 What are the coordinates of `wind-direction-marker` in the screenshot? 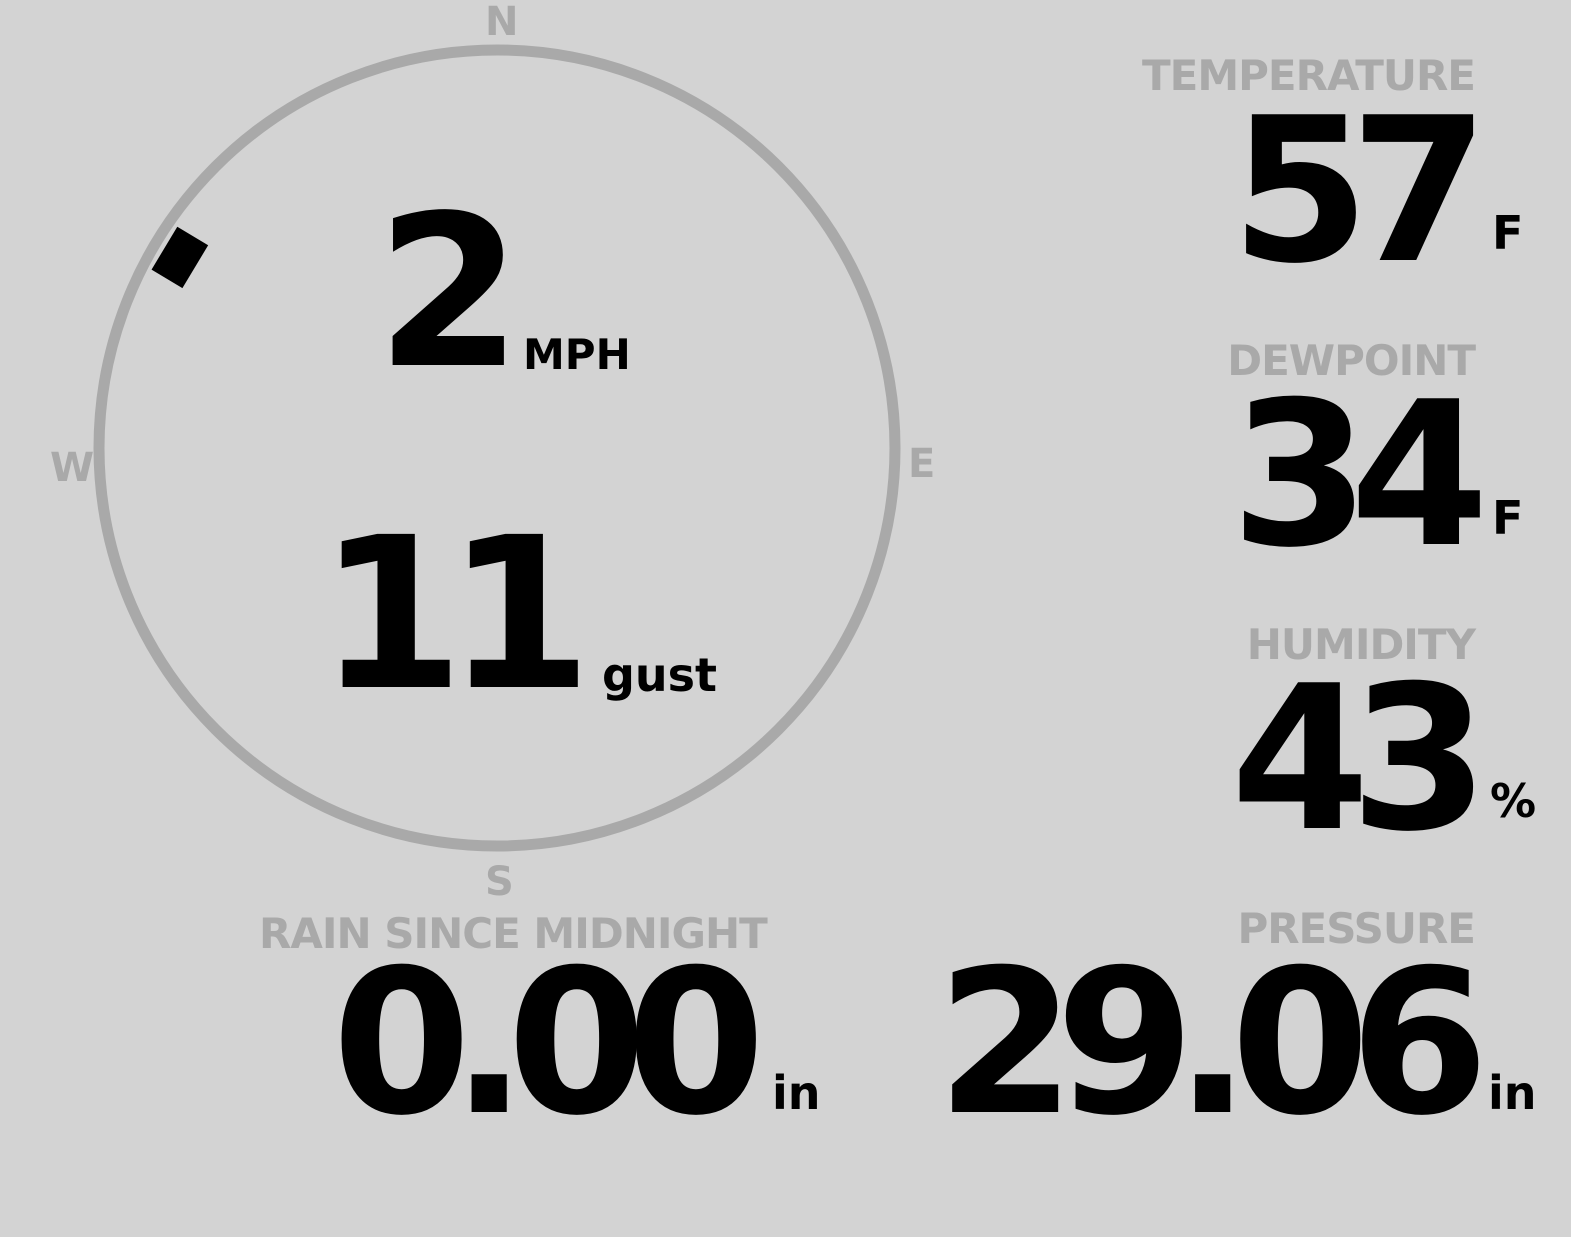 It's located at (180, 257).